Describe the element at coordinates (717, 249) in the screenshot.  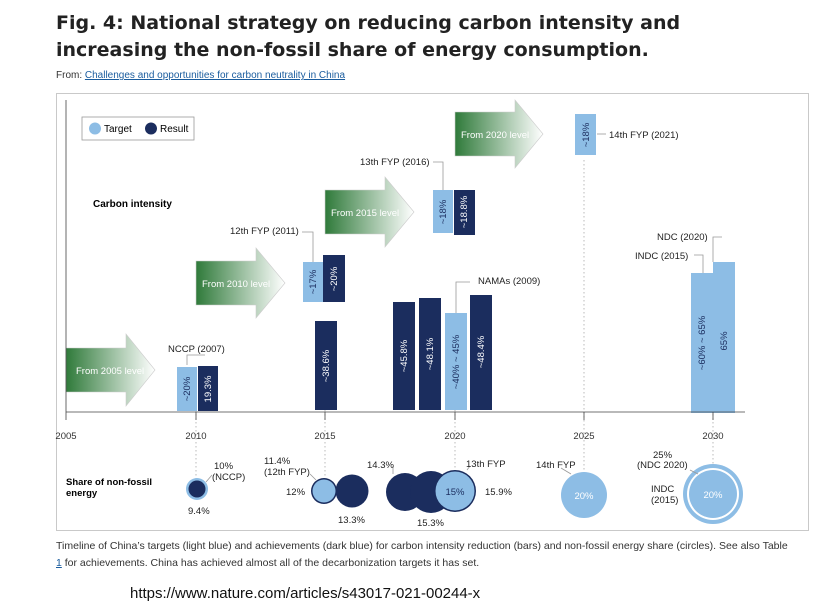
I see `leader-ndc` at that location.